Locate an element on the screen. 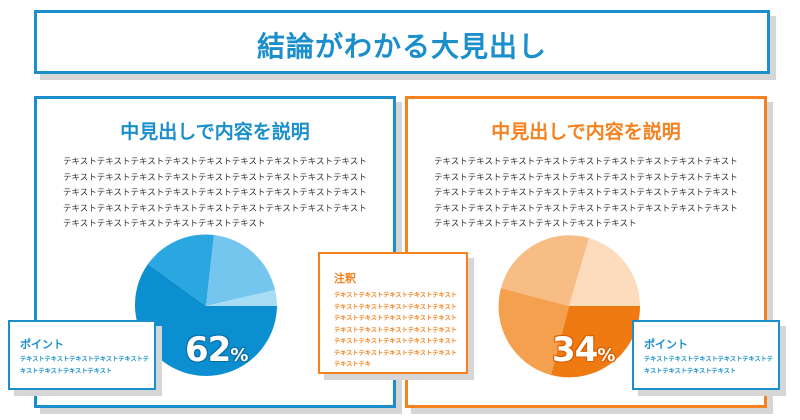 The width and height of the screenshot is (800, 420). right-point-text: テキストテキストテキストテキストテキストテキストテキストテキストテキスト is located at coordinates (709, 365).